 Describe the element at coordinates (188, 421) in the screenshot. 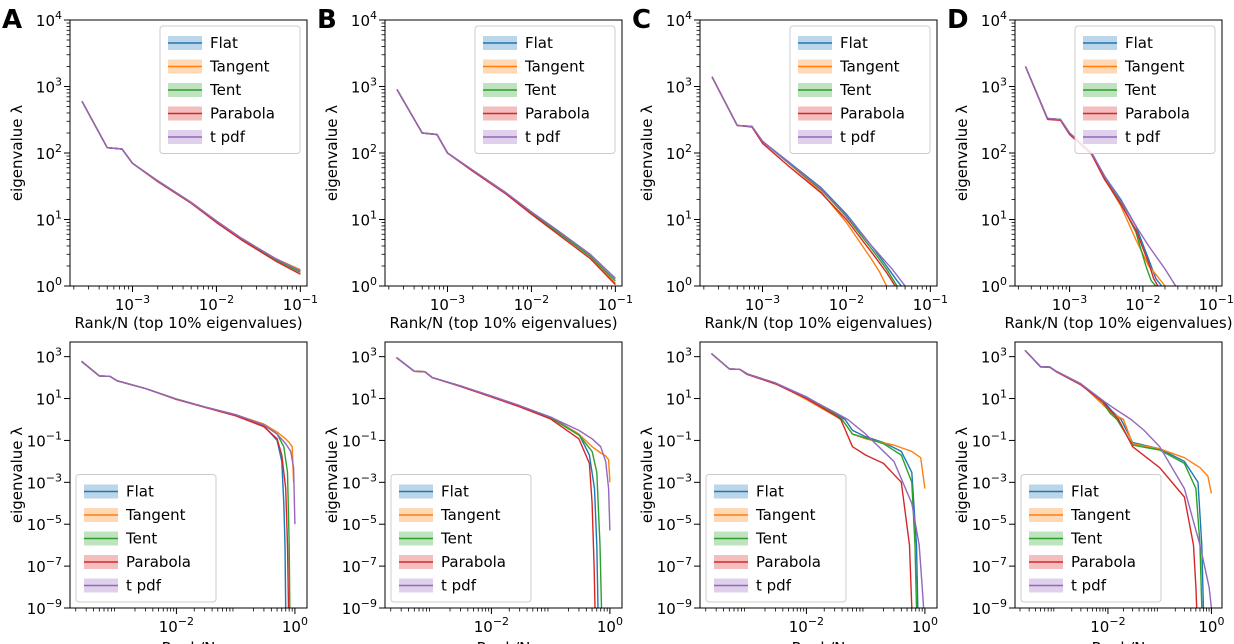

I see `series-line-tangent` at that location.